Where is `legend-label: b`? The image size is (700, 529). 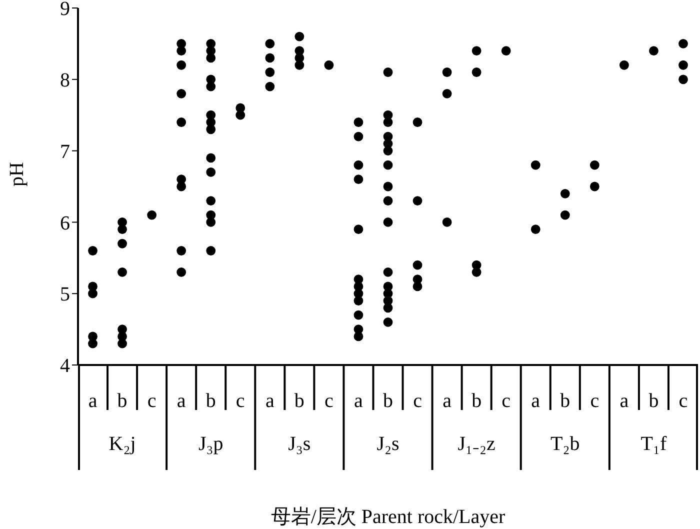 legend-label: b is located at coordinates (122, 401).